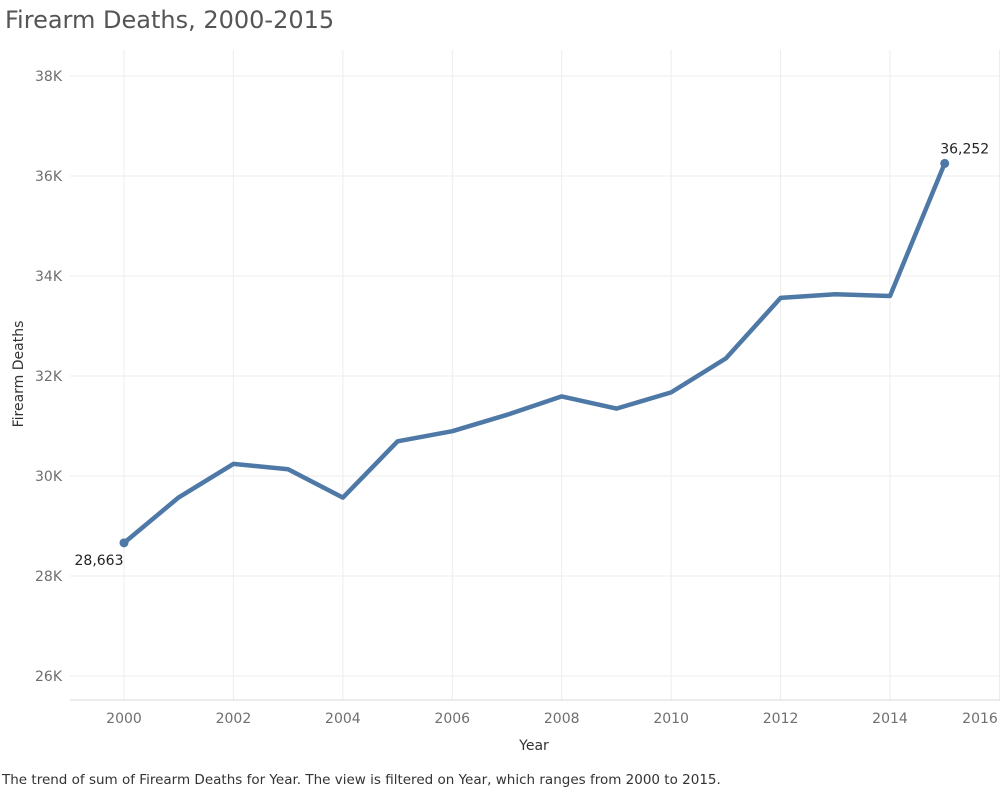 The width and height of the screenshot is (1000, 792). What do you see at coordinates (170, 20) in the screenshot?
I see `chart-title: Firearm Deaths, 2000-2015` at bounding box center [170, 20].